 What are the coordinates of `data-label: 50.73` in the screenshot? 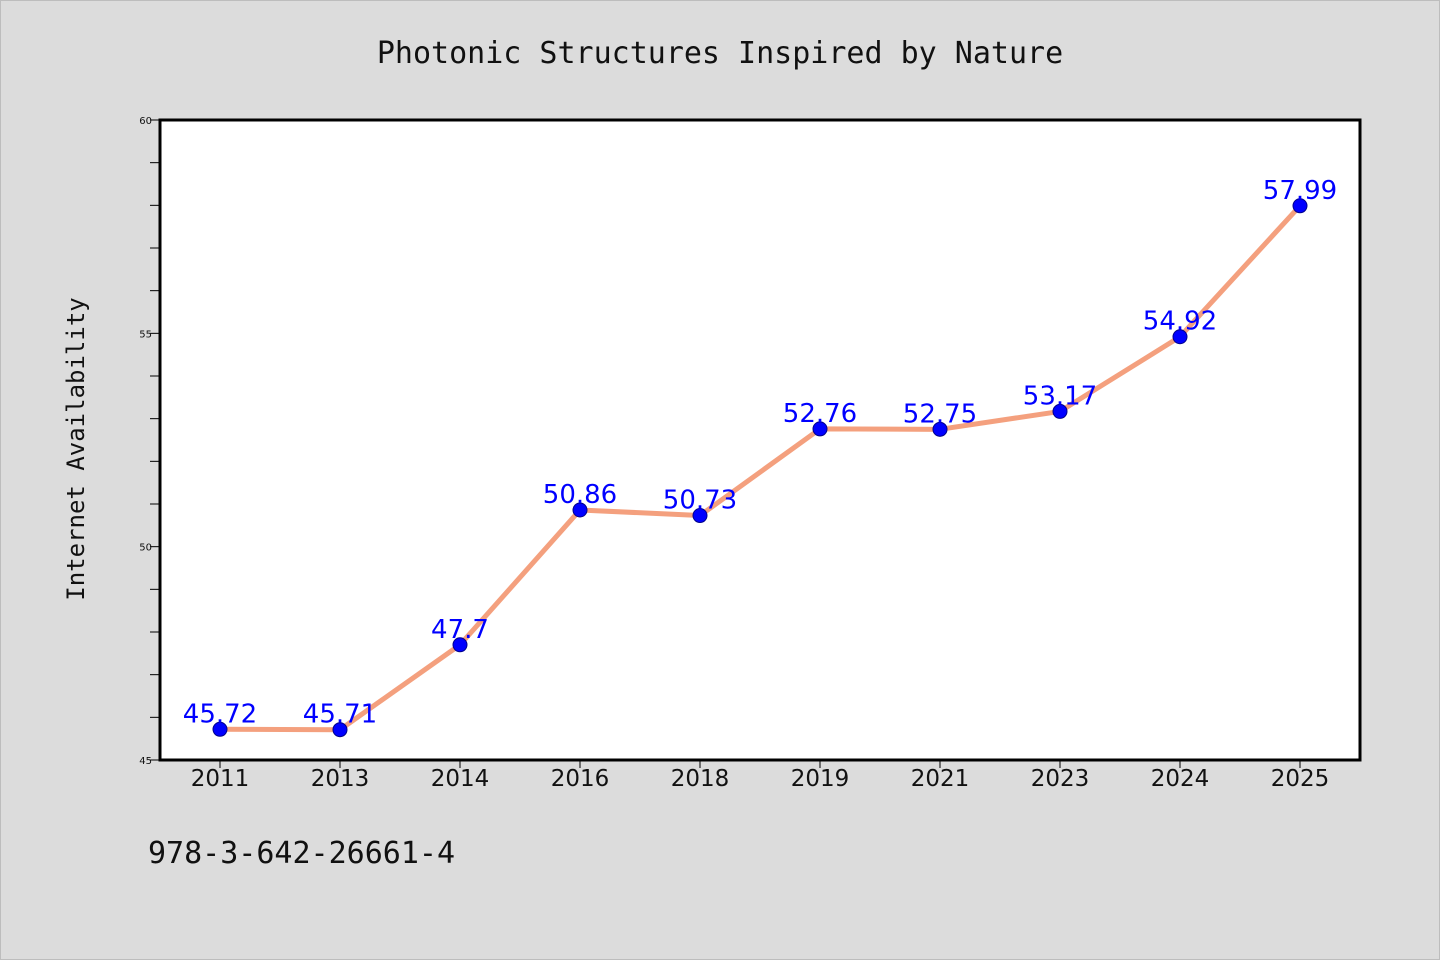 It's located at (700, 501).